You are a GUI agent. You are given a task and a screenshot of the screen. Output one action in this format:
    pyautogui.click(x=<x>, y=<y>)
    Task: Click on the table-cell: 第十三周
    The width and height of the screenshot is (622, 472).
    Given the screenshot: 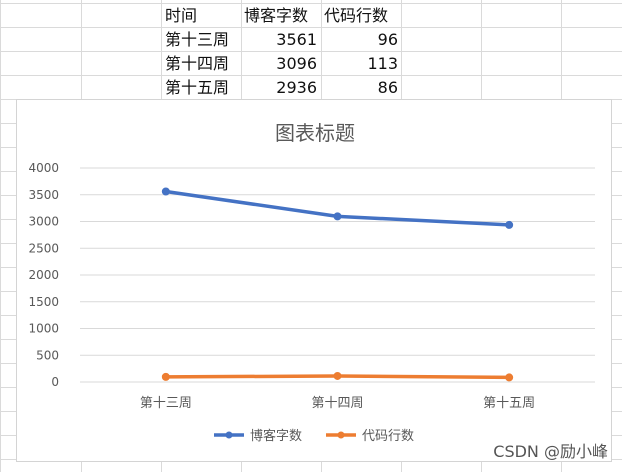 What is the action you would take?
    pyautogui.click(x=197, y=39)
    